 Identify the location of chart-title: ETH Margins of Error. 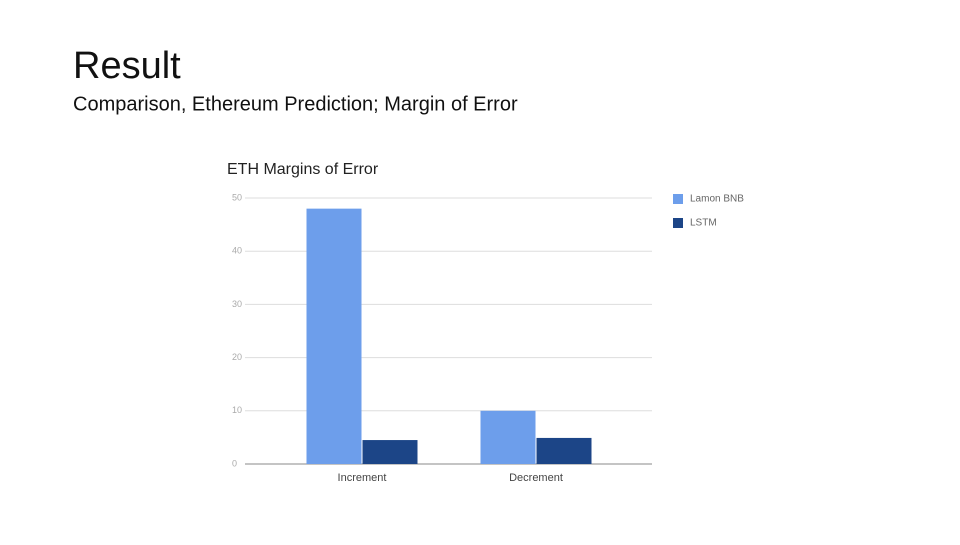
(303, 169).